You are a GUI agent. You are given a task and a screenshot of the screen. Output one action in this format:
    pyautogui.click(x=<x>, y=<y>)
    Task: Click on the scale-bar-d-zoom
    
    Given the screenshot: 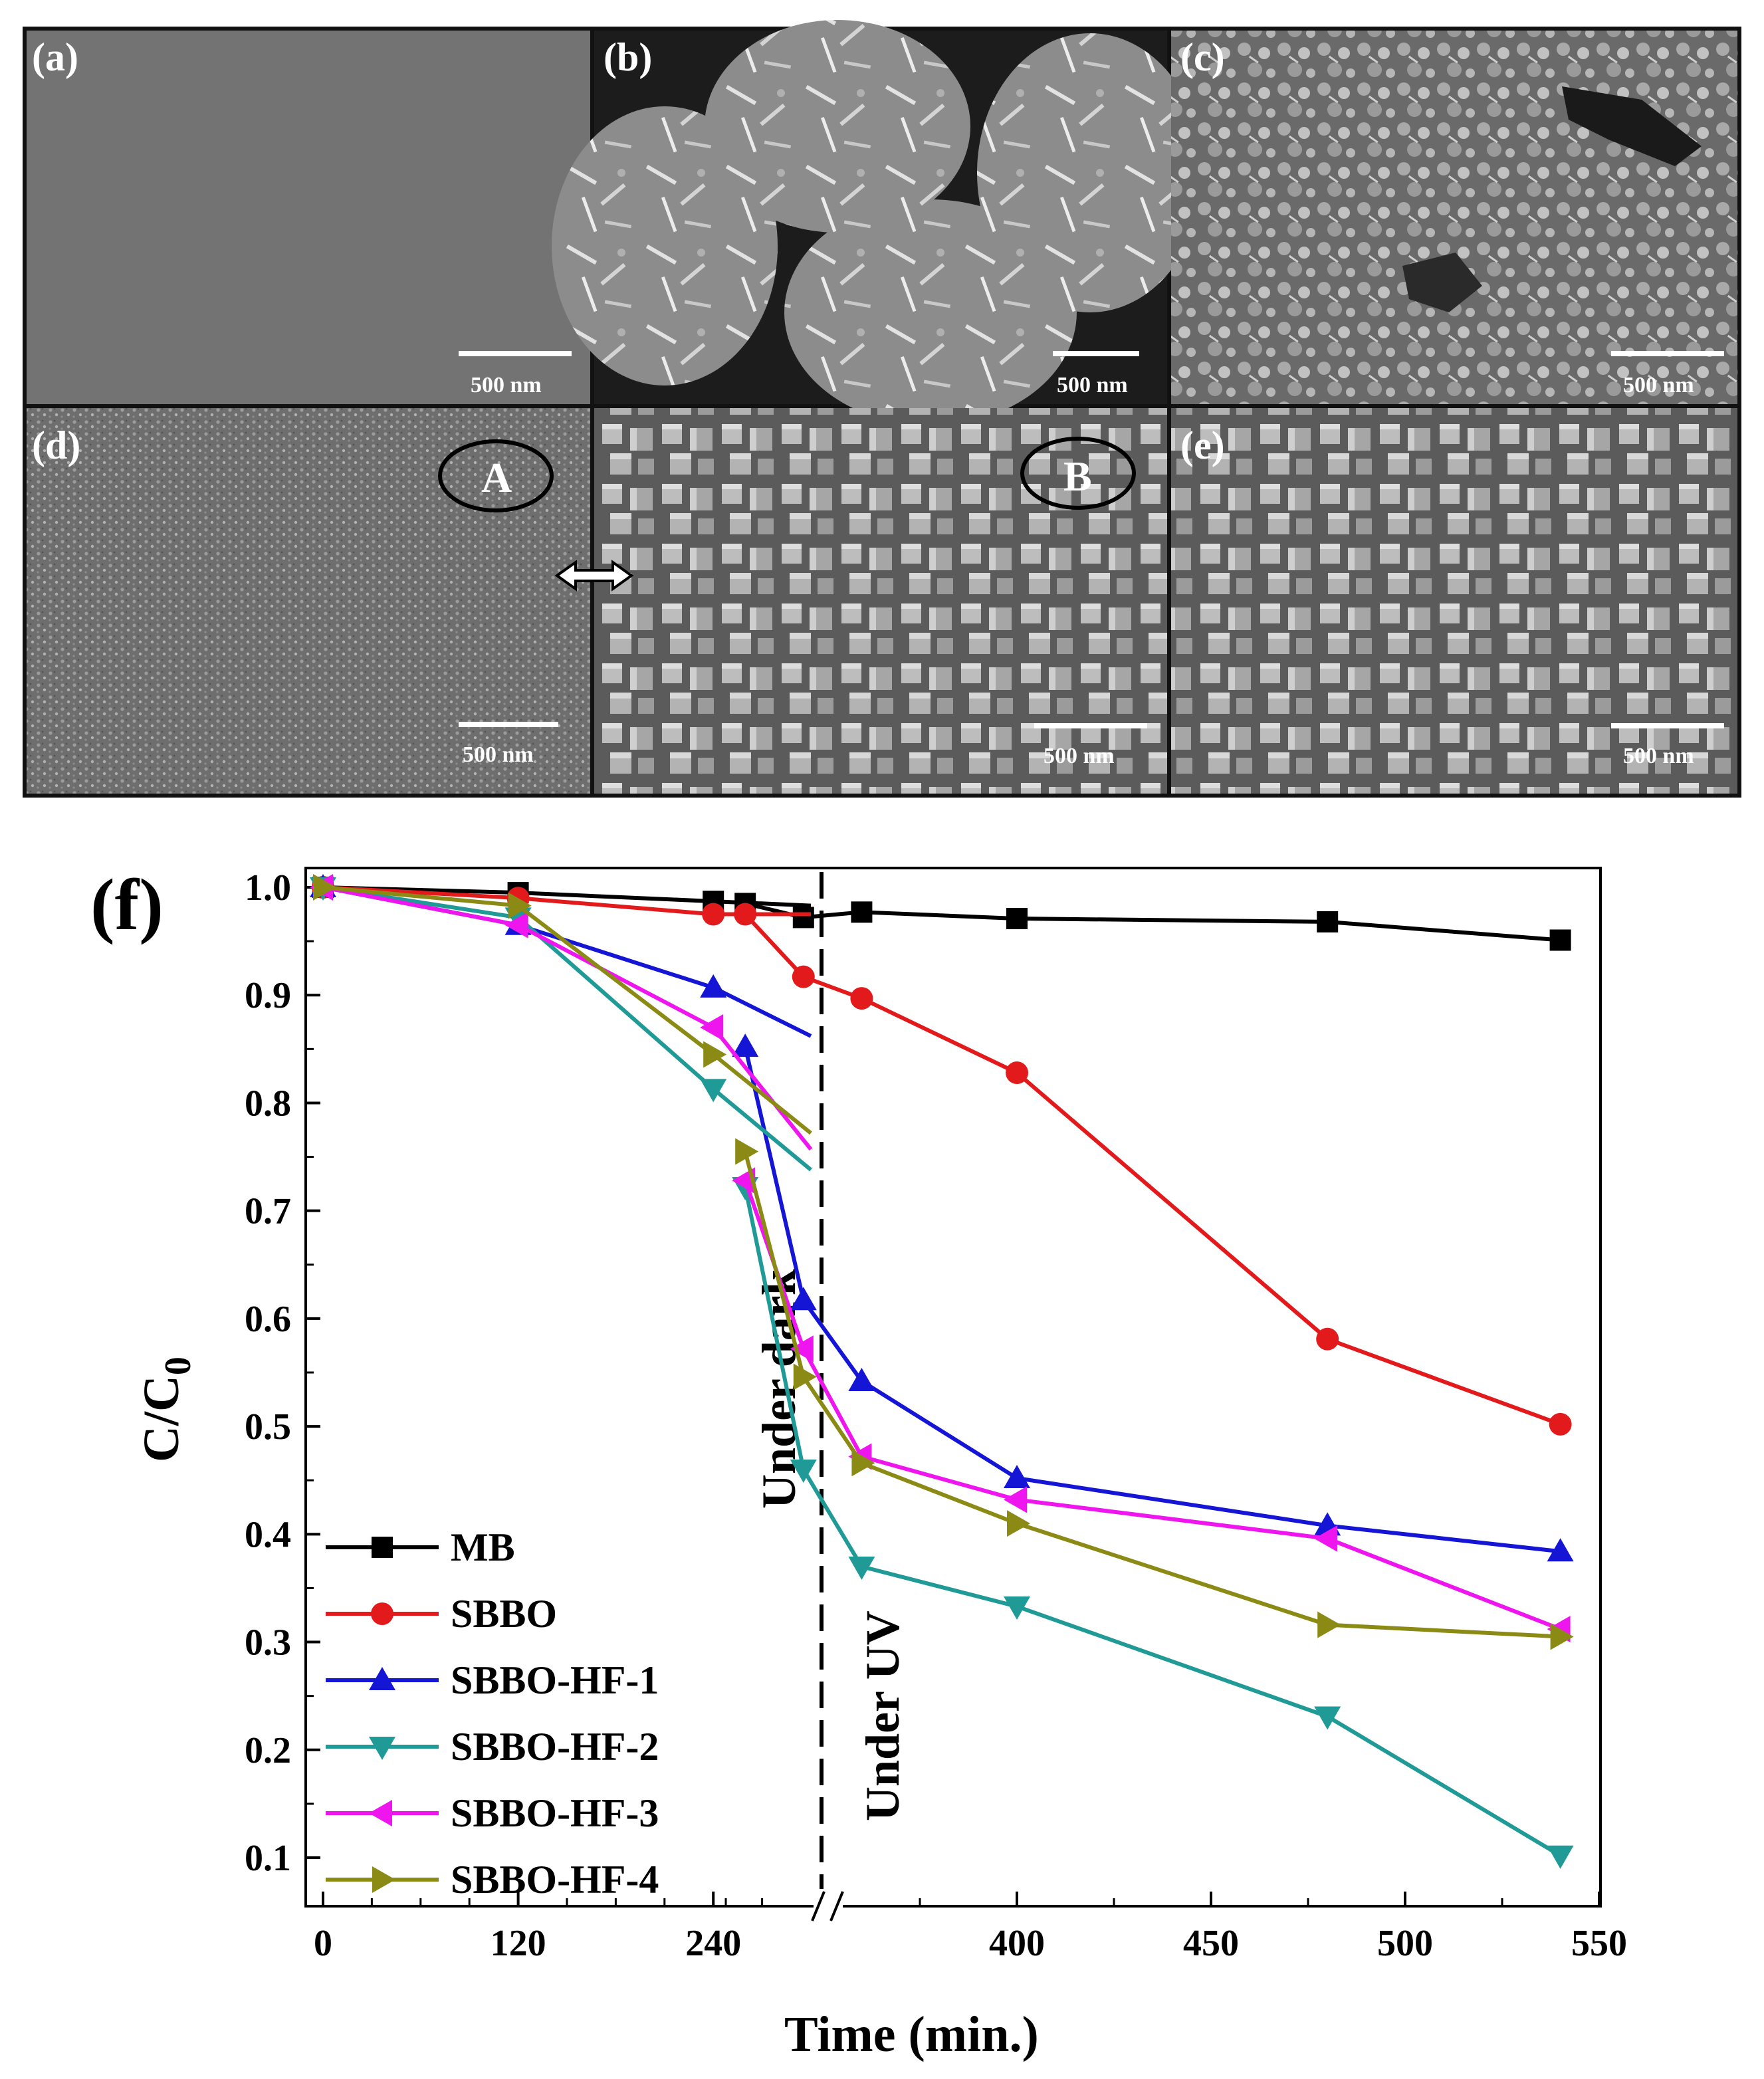 What is the action you would take?
    pyautogui.click(x=1090, y=725)
    